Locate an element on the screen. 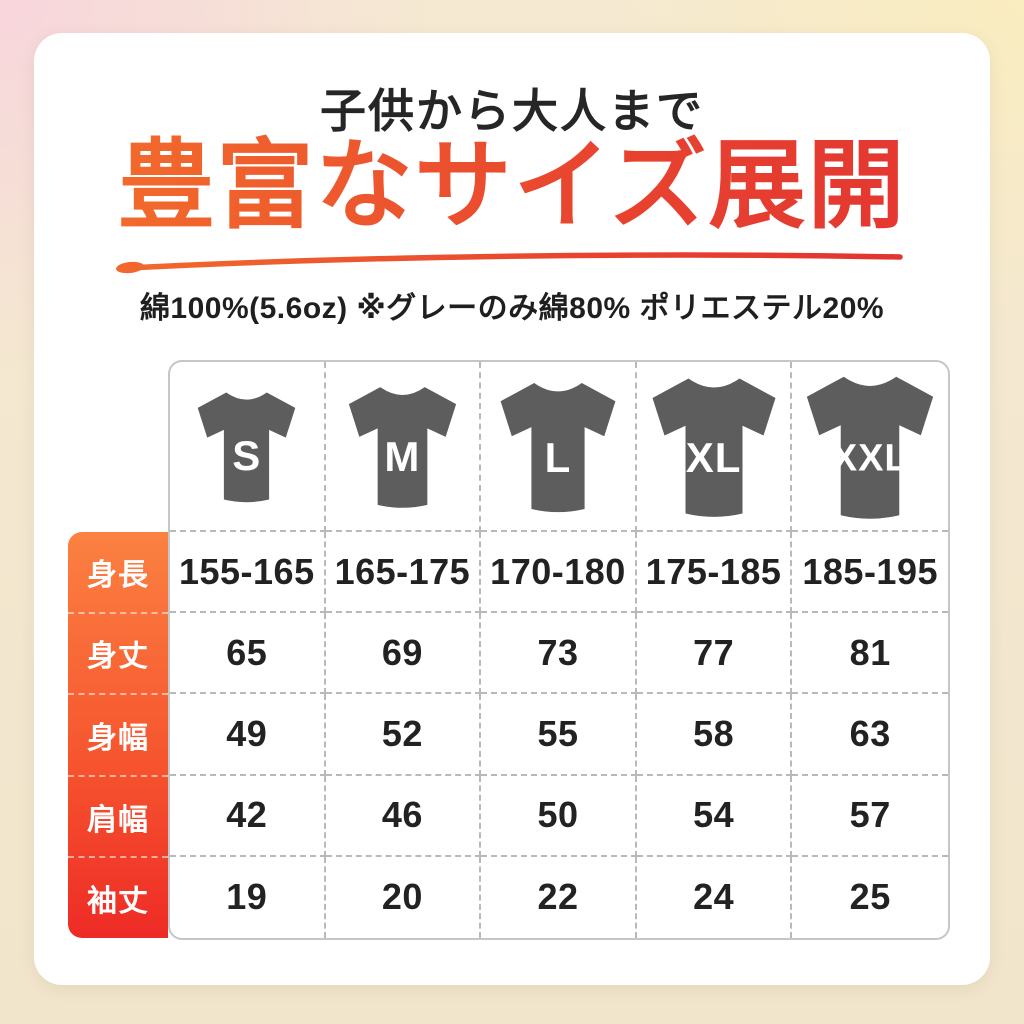 This screenshot has width=1024, height=1024. measurement-cell: 19 is located at coordinates (248, 897).